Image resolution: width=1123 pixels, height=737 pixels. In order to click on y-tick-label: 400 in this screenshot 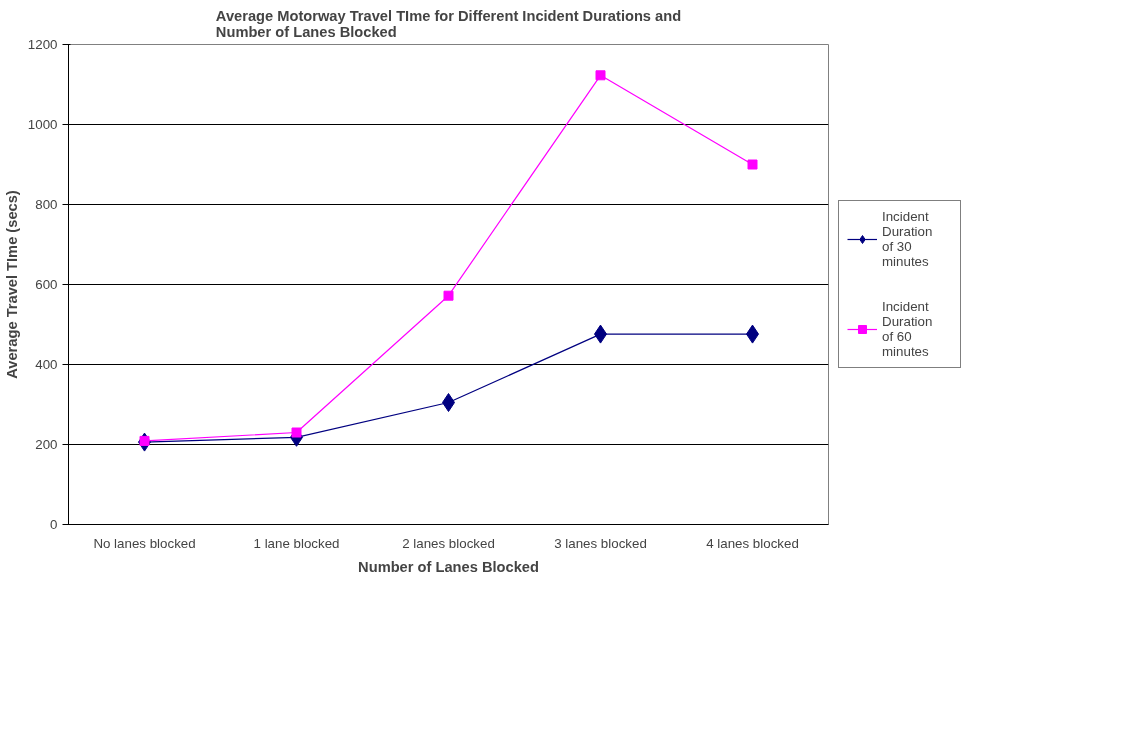, I will do `click(46, 364)`.